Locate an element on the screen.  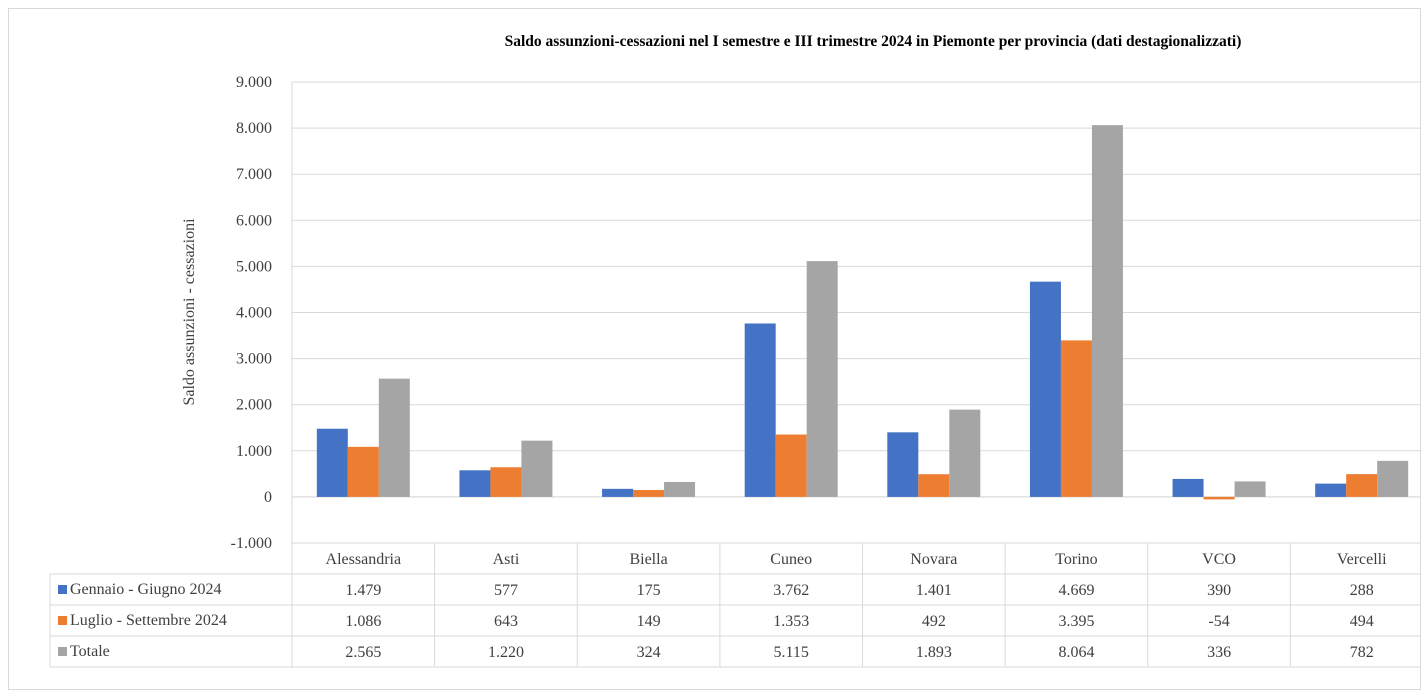
bar-totale-alessandria is located at coordinates (394, 437).